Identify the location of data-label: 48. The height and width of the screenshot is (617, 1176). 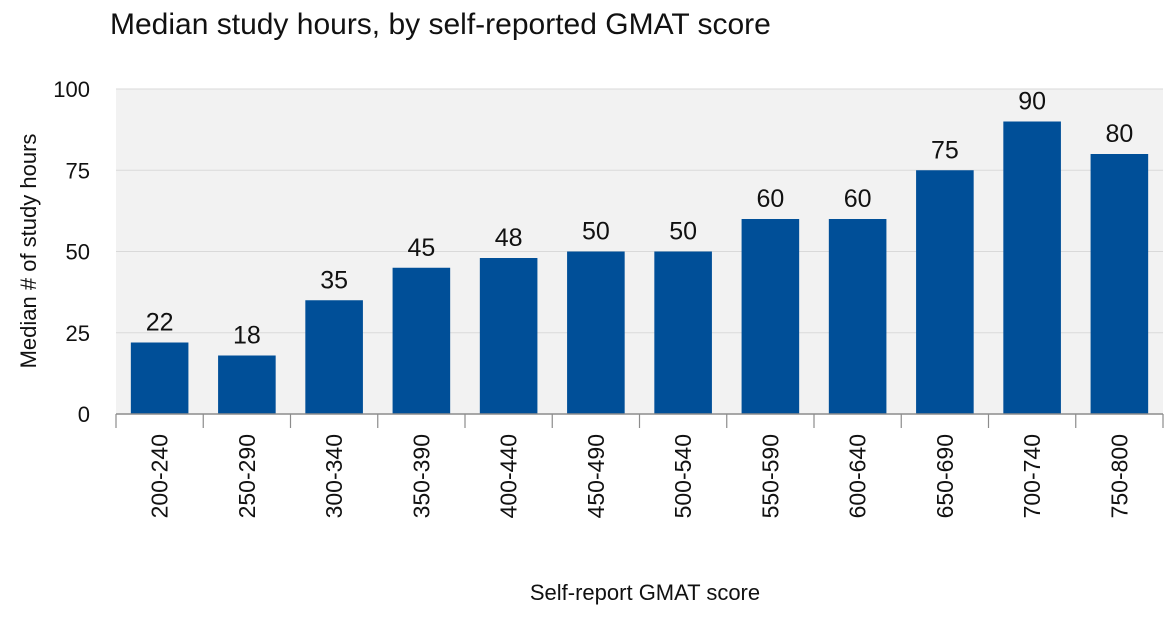
(509, 238).